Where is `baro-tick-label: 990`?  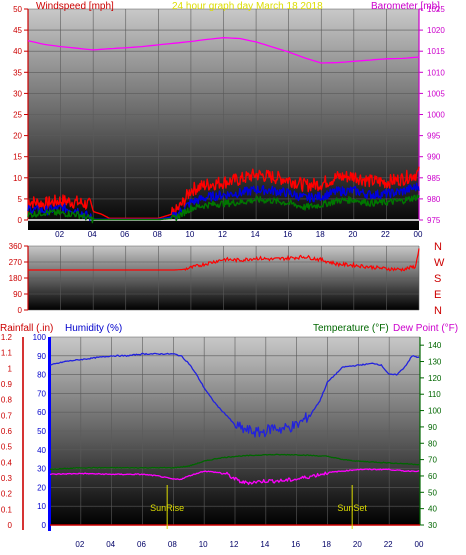
baro-tick-label: 990 is located at coordinates (434, 157).